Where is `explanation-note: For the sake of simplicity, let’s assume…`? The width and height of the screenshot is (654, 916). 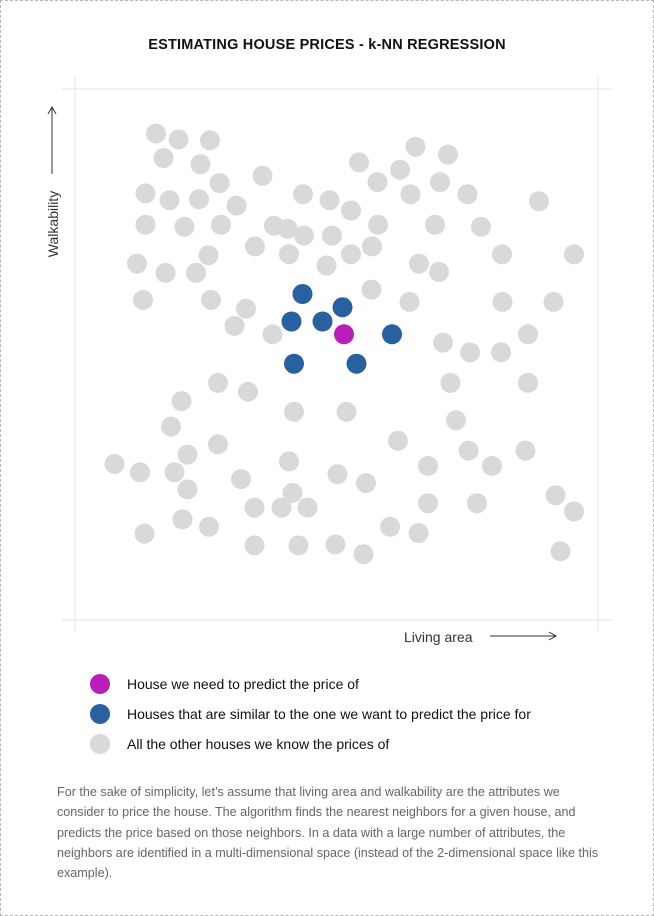 explanation-note: For the sake of simplicity, let’s assume… is located at coordinates (328, 833).